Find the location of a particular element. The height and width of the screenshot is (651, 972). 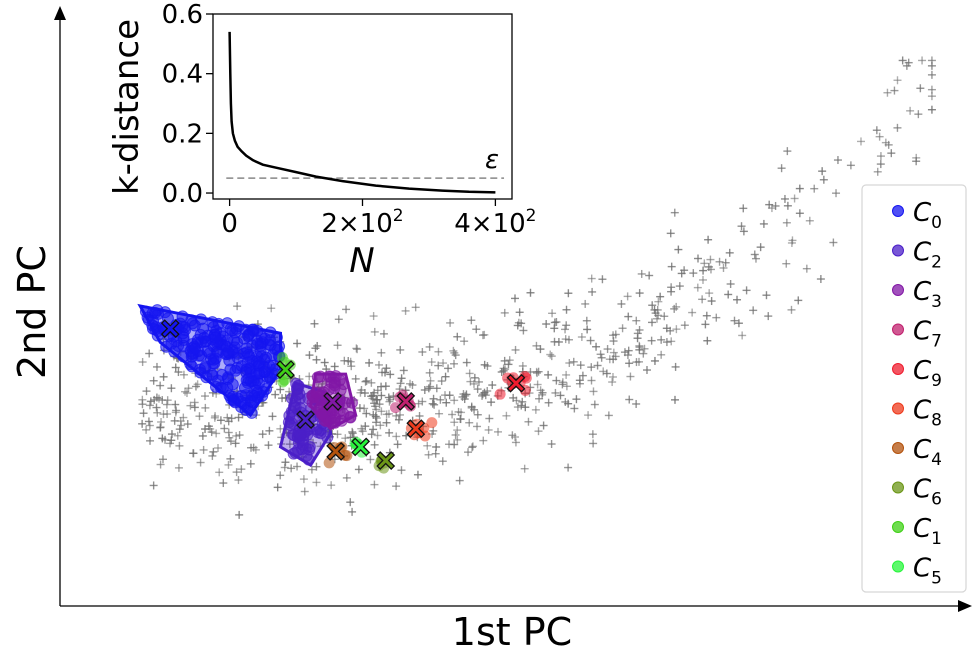

main-x-label: 1st PC is located at coordinates (512, 630).